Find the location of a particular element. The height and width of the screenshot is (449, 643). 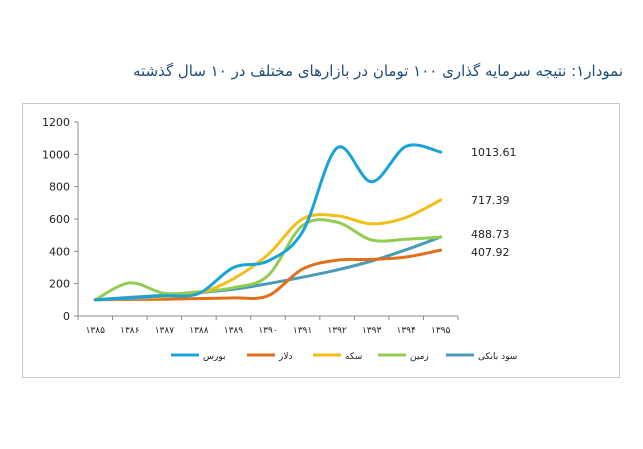

series-end-label: 488.73 is located at coordinates (490, 234).